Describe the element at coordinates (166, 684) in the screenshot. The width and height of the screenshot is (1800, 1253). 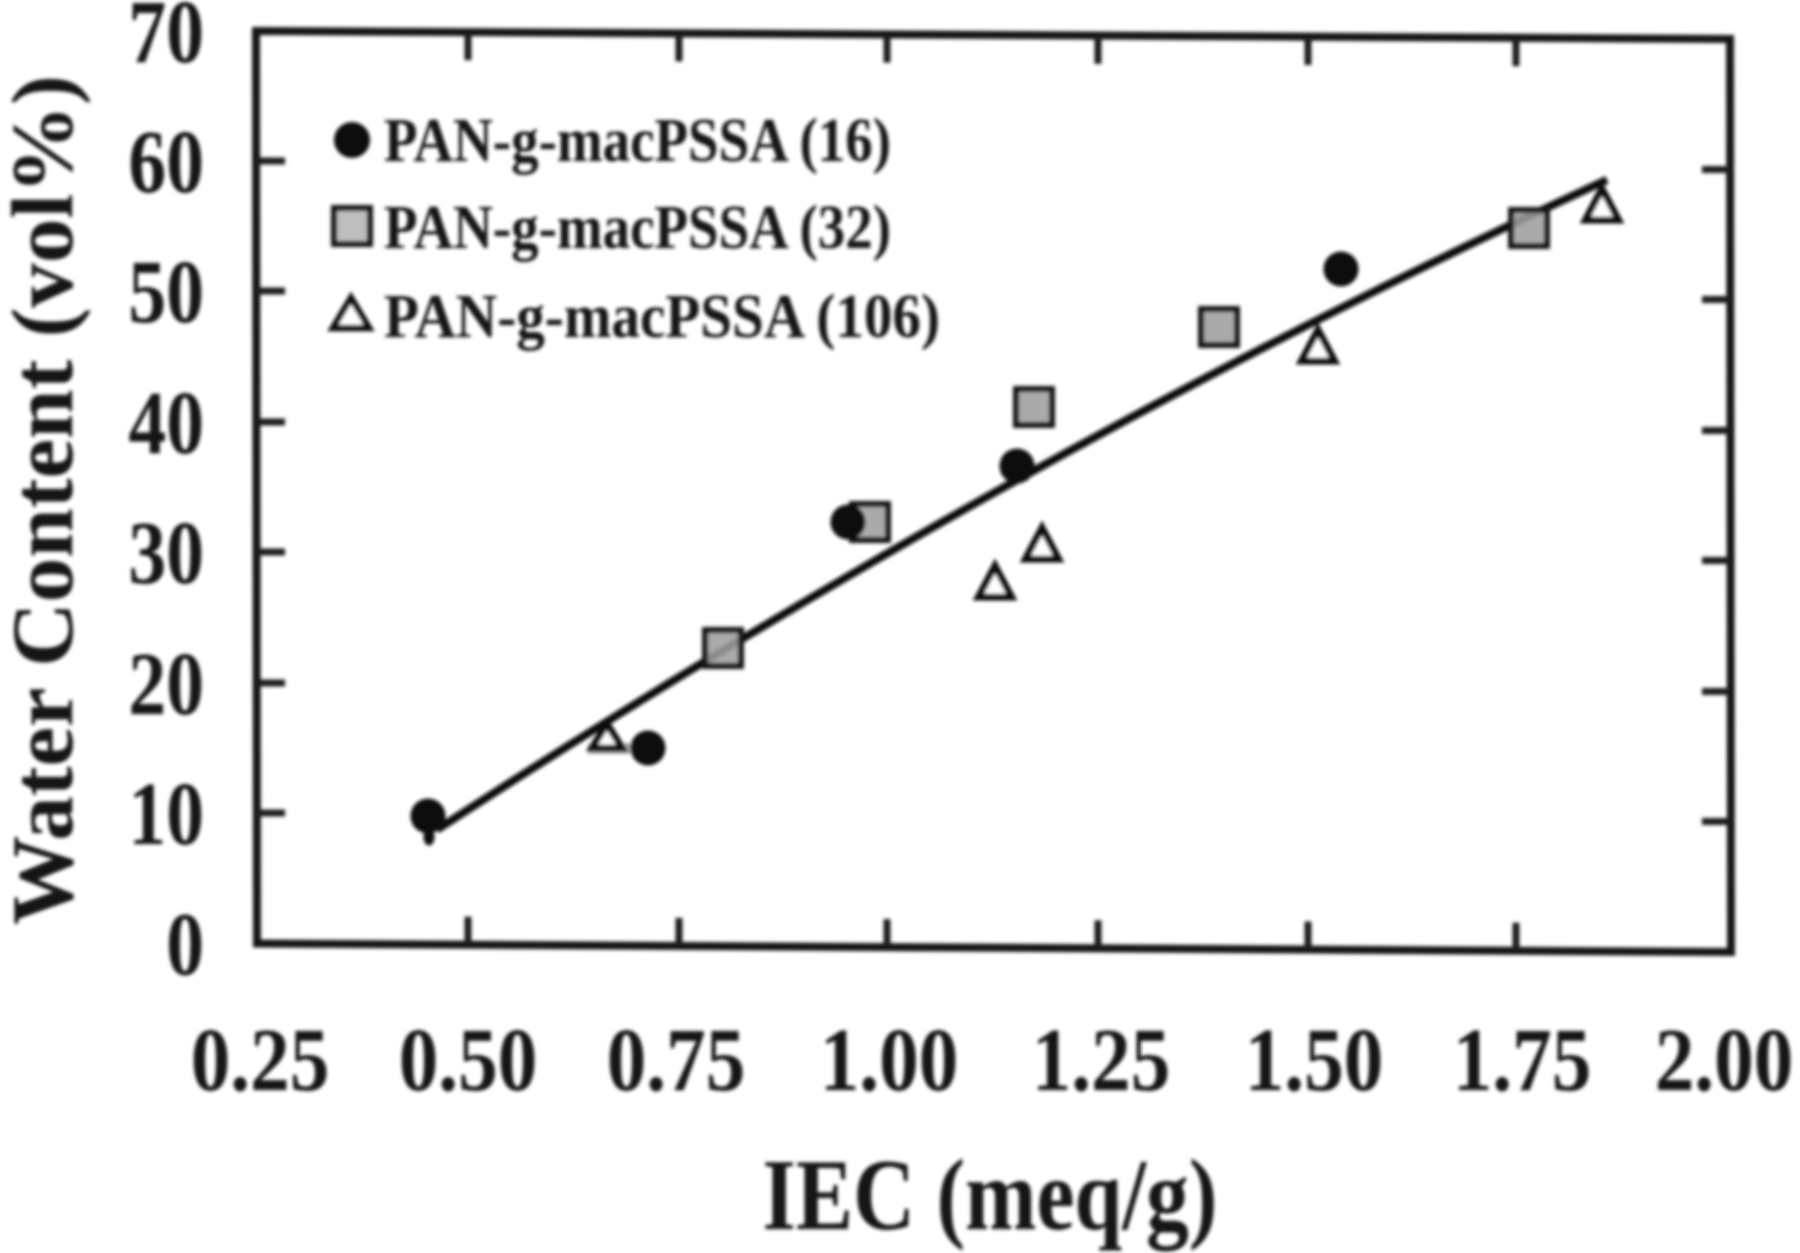
I see `svg-text: 20` at that location.